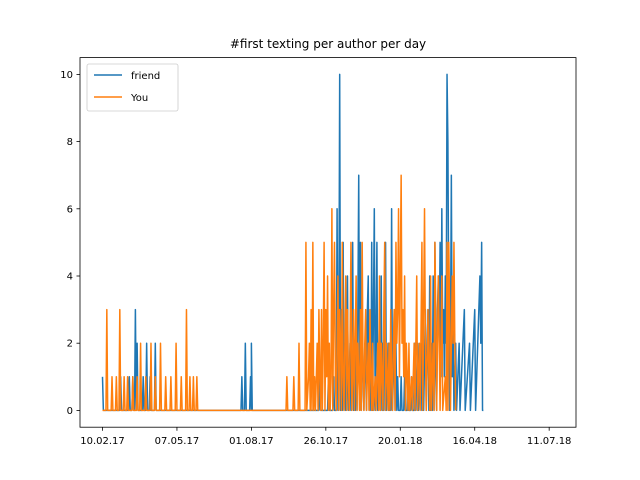 Image resolution: width=640 pixels, height=480 pixels. I want to click on y-tick-label: 8, so click(70, 142).